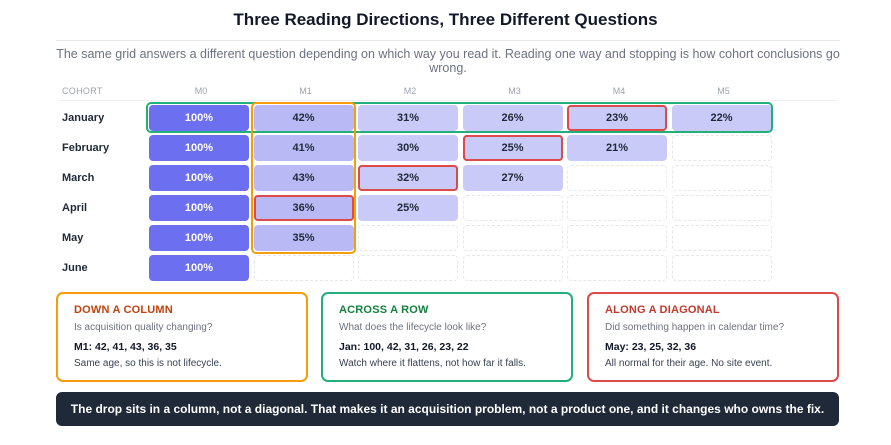 The width and height of the screenshot is (891, 445). I want to click on cell-february-m4: 21%, so click(617, 148).